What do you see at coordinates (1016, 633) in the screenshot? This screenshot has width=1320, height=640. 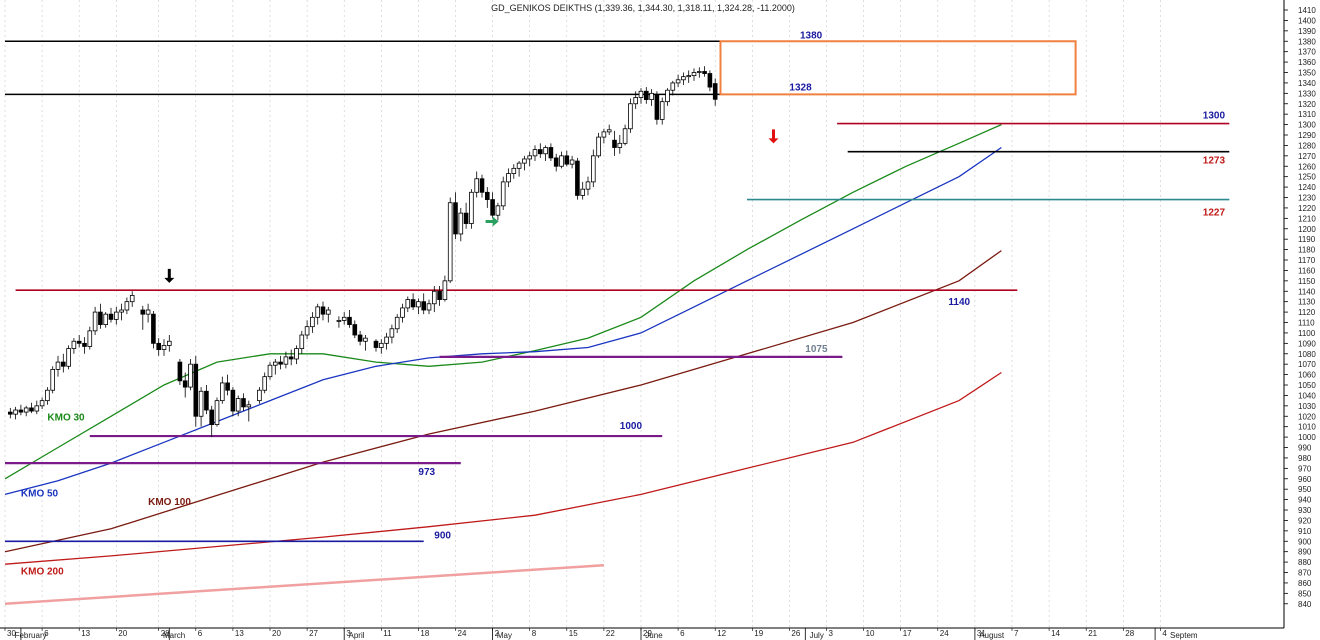 I see `x-tick-label: 7` at bounding box center [1016, 633].